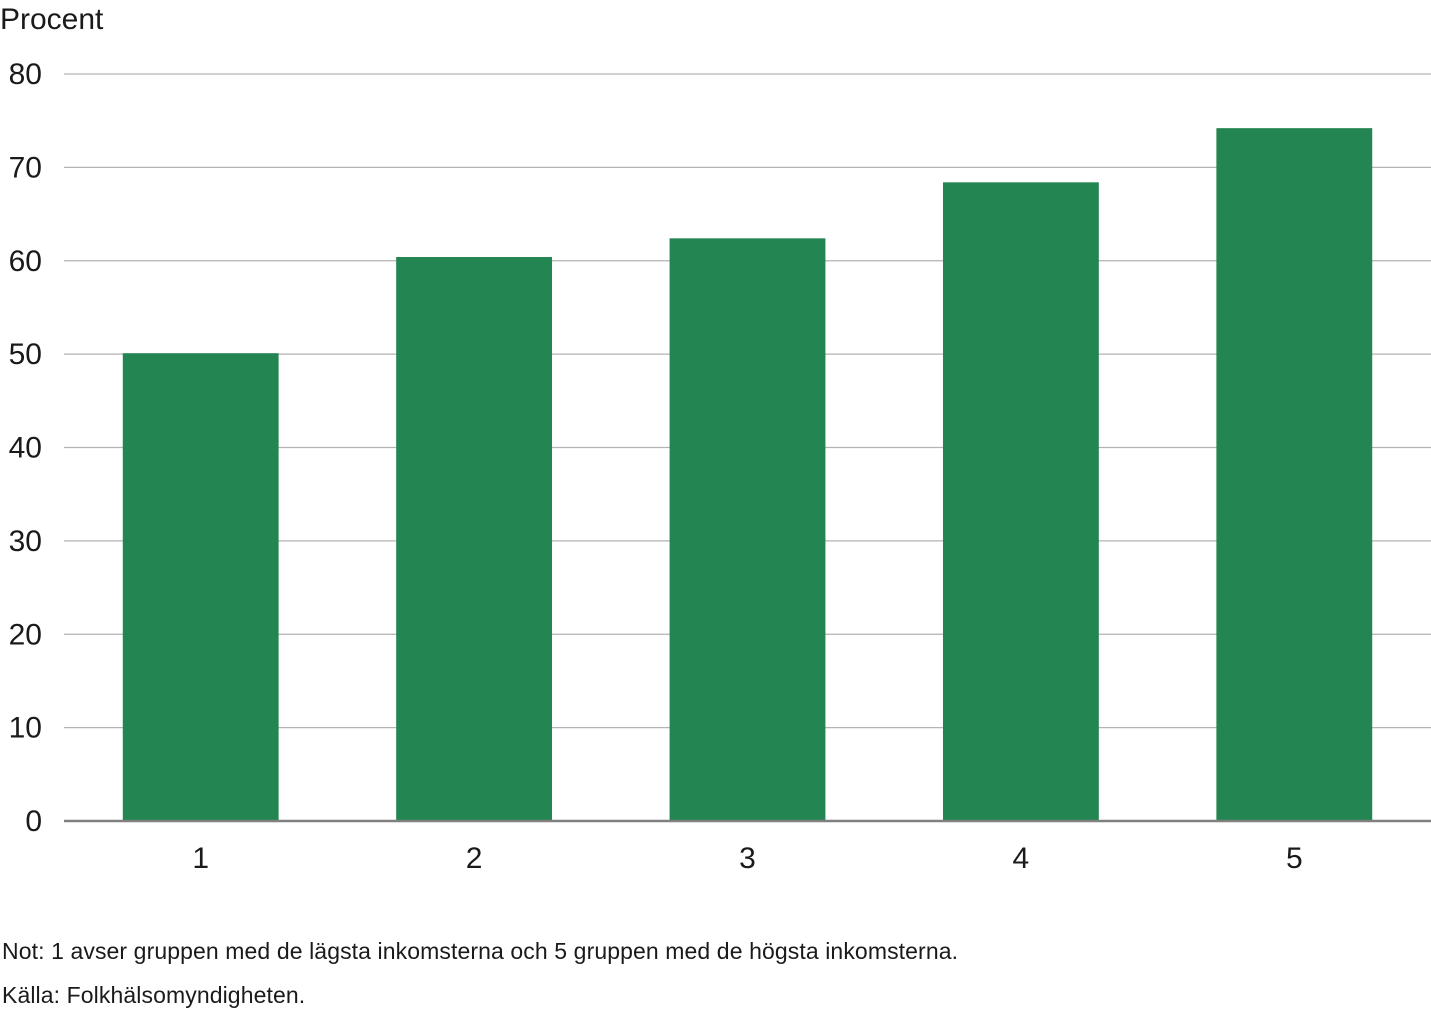 The height and width of the screenshot is (1013, 1431). Describe the element at coordinates (25, 167) in the screenshot. I see `y-tick-label: 70` at that location.